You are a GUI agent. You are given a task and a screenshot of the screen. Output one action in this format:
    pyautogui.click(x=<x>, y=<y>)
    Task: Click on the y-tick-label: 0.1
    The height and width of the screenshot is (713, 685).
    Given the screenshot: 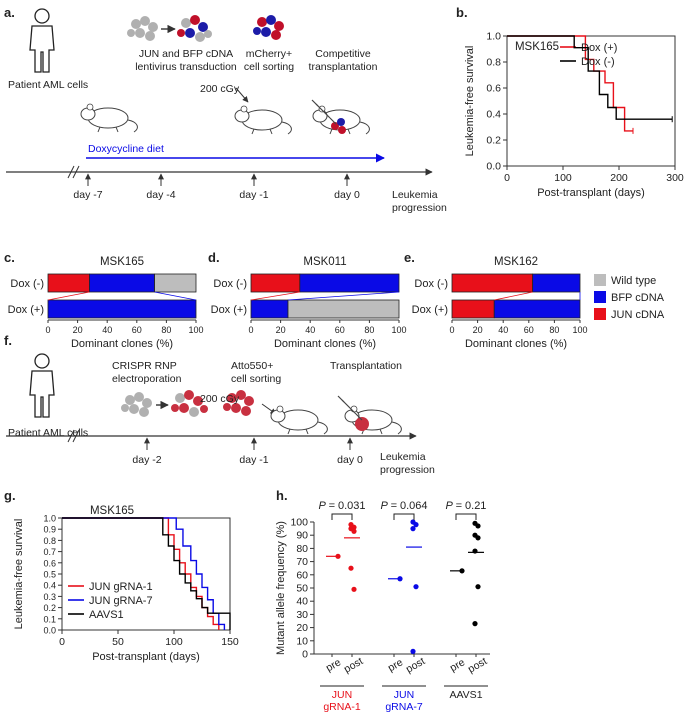 What is the action you would take?
    pyautogui.click(x=49, y=619)
    